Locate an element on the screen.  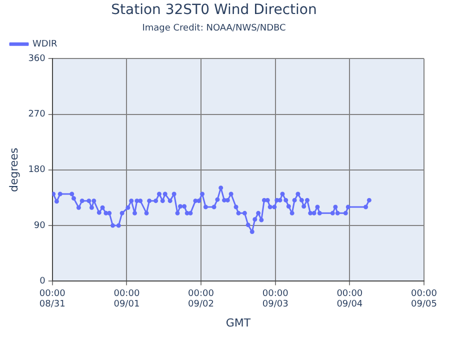
y-tick-label: 180 is located at coordinates (37, 170).